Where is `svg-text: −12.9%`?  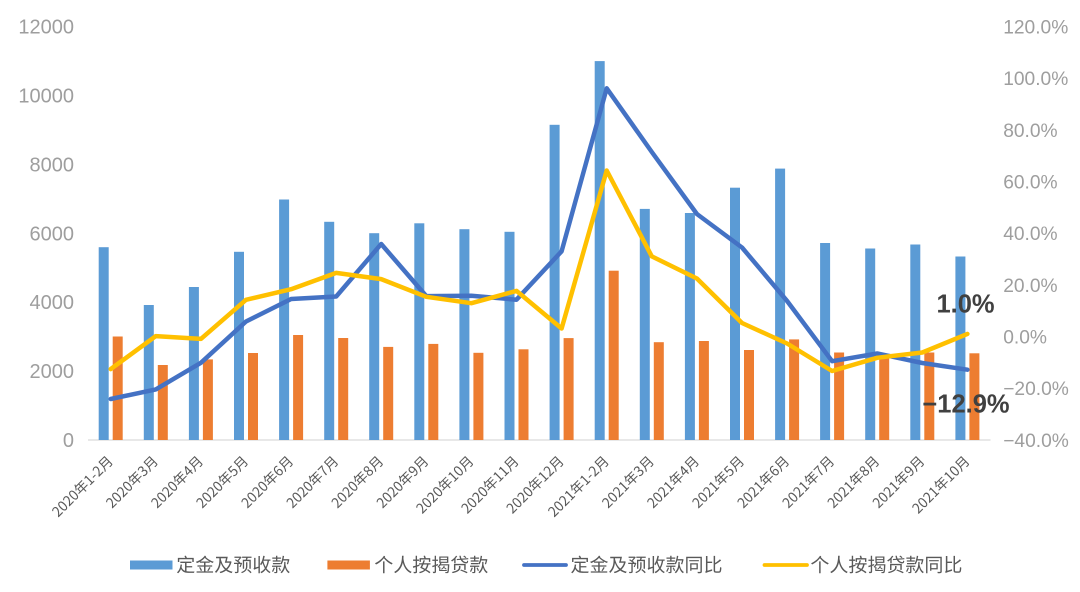
svg-text: −12.9% is located at coordinates (965, 405).